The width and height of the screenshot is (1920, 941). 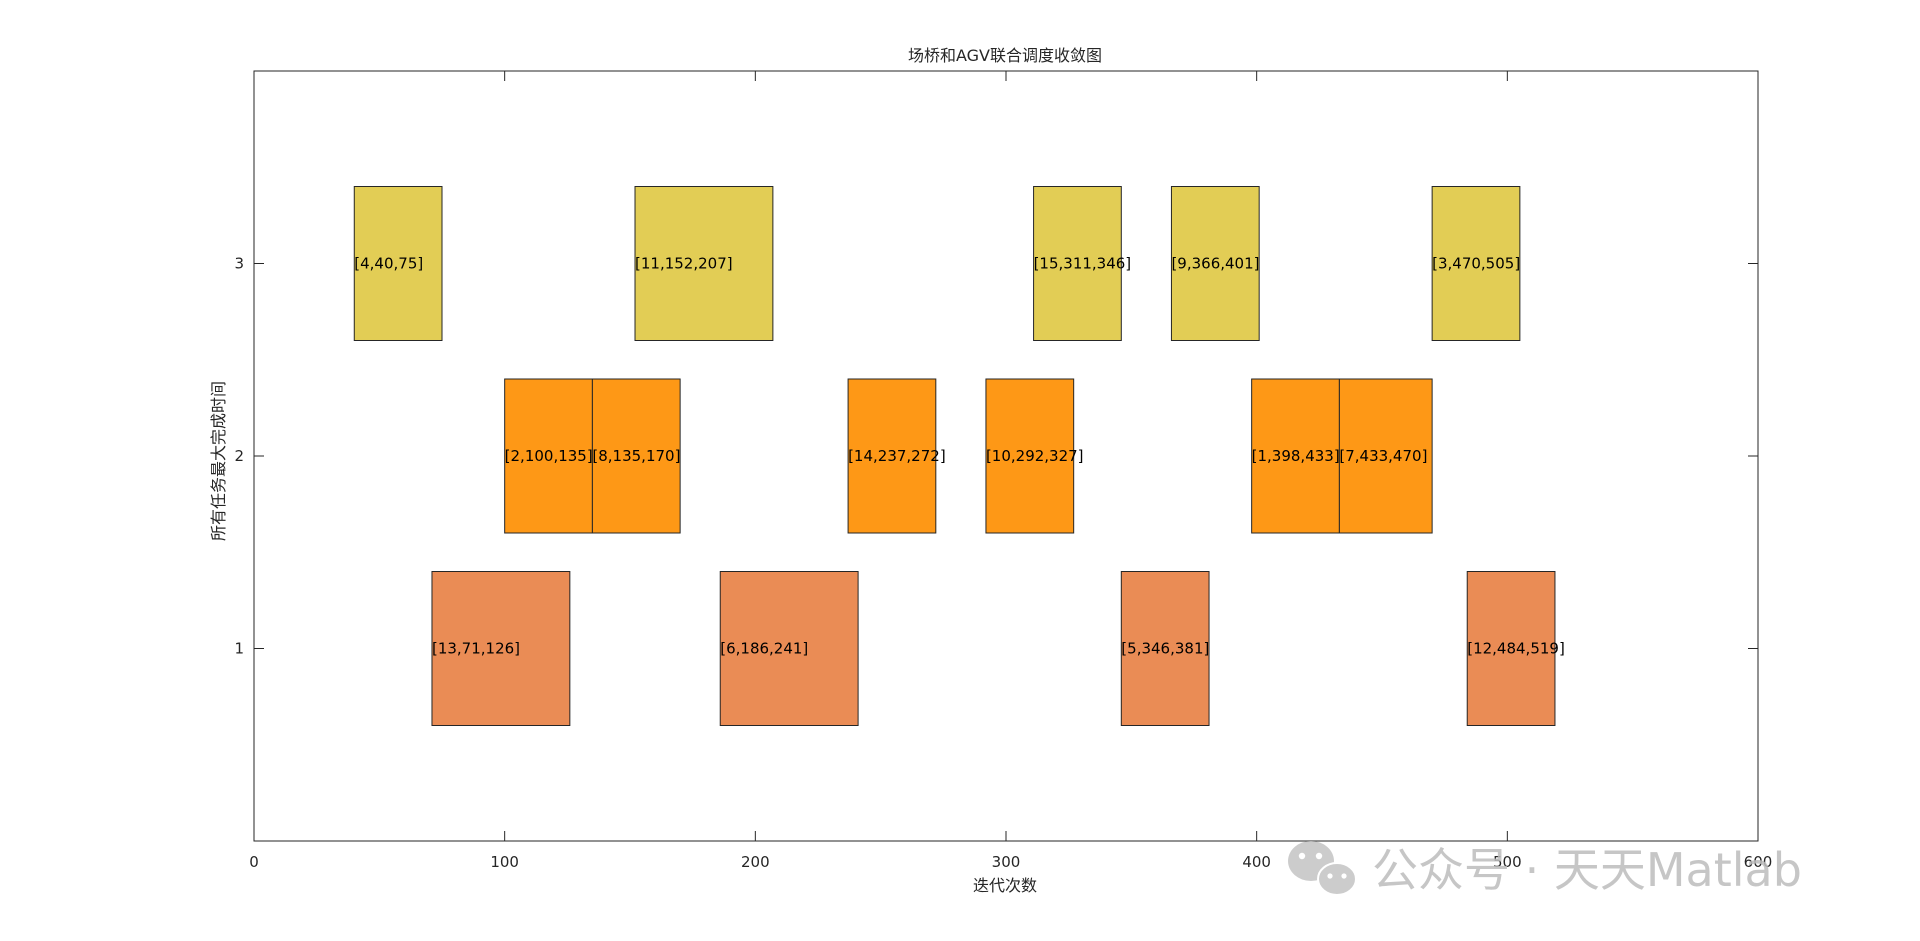 I want to click on chart-title: 场桥和AGV联合调度收敛图, so click(x=1005, y=55).